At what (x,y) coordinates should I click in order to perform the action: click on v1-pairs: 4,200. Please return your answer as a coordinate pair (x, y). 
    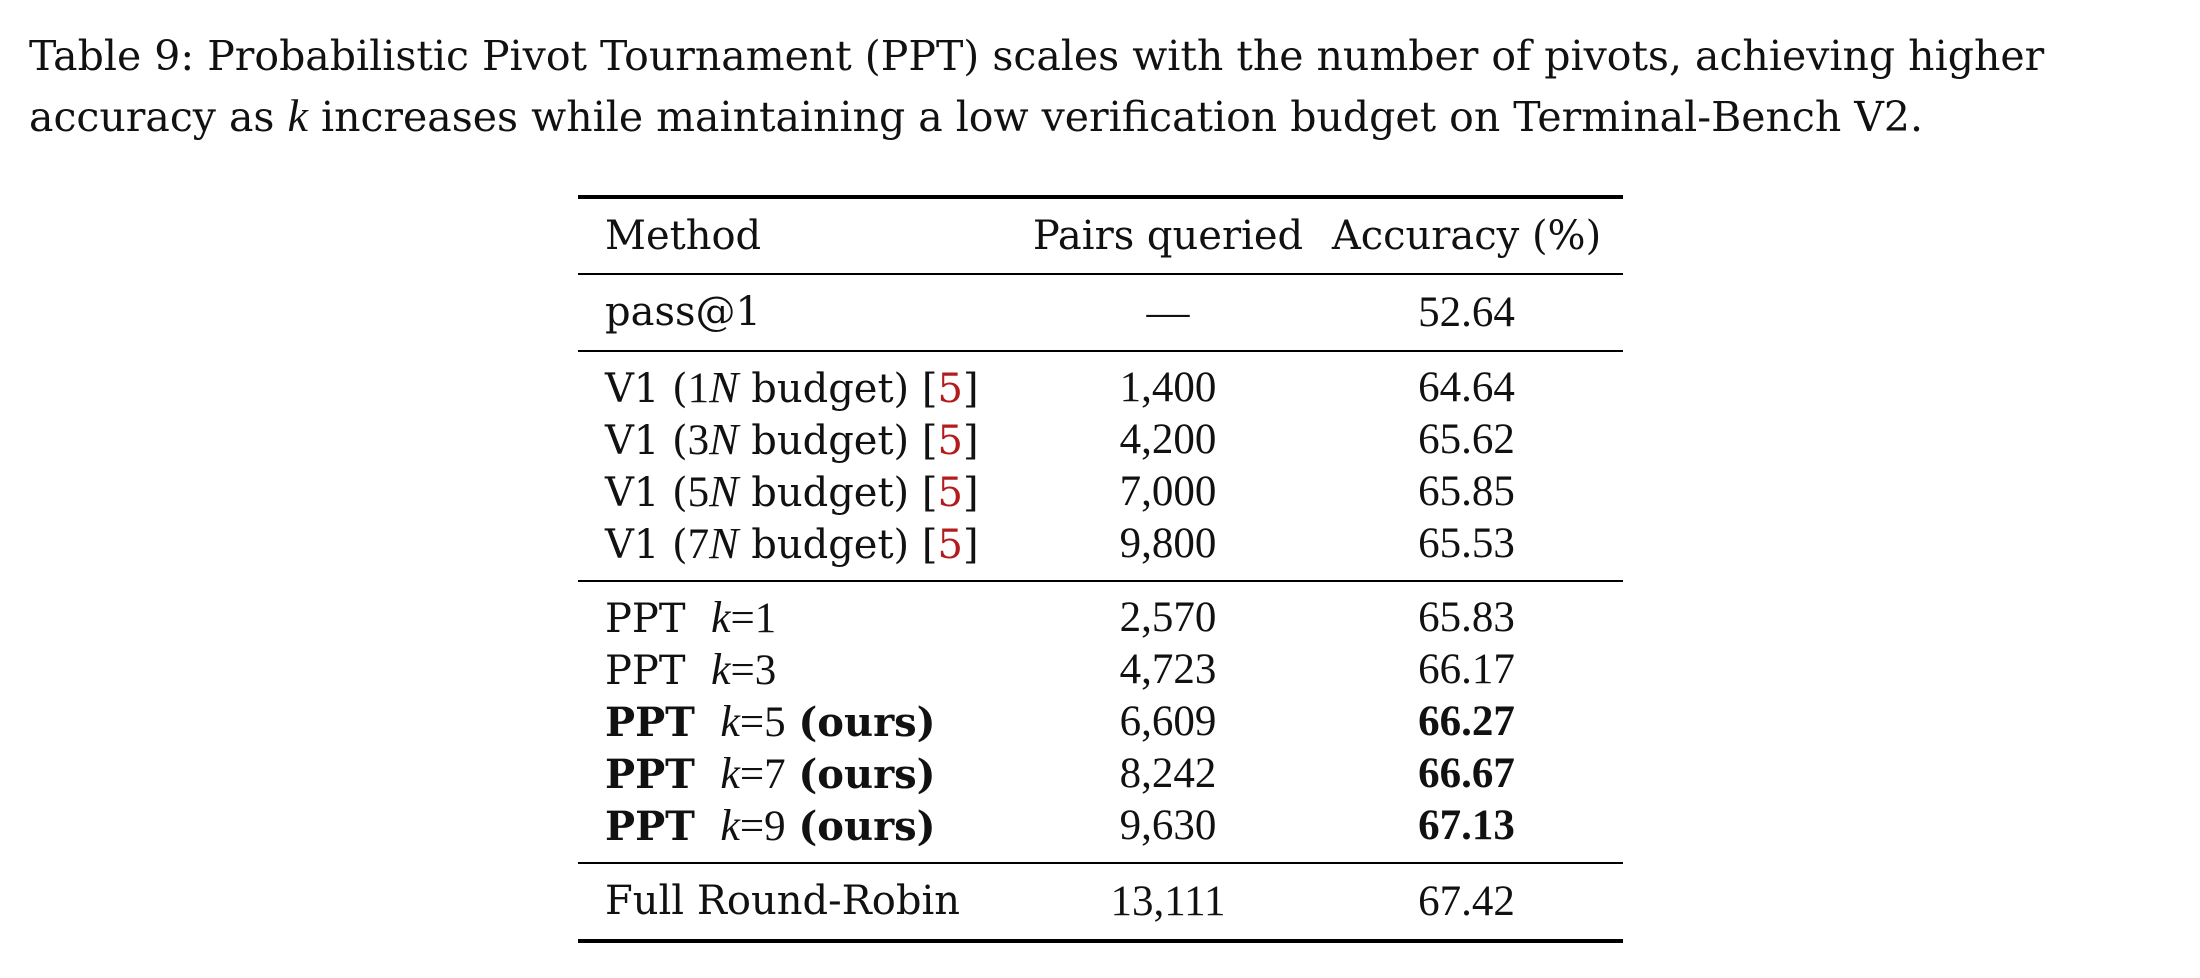
    Looking at the image, I should click on (1168, 439).